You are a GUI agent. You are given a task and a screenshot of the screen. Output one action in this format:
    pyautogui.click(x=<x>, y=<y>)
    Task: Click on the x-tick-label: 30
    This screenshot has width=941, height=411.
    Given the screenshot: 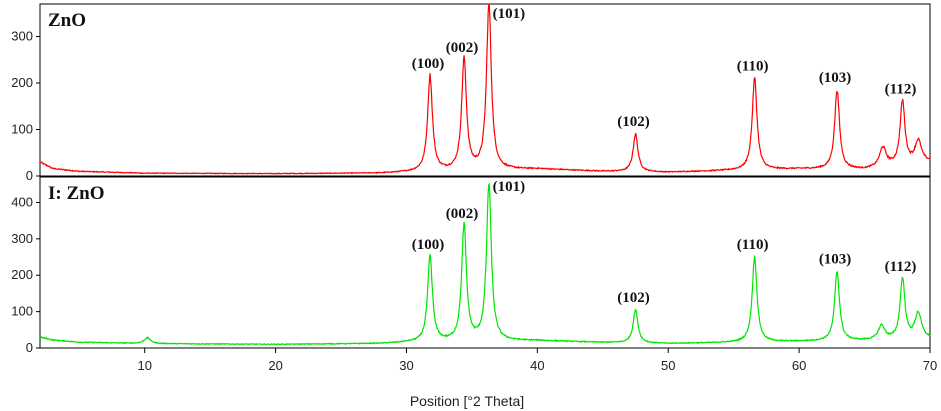 What is the action you would take?
    pyautogui.click(x=406, y=365)
    